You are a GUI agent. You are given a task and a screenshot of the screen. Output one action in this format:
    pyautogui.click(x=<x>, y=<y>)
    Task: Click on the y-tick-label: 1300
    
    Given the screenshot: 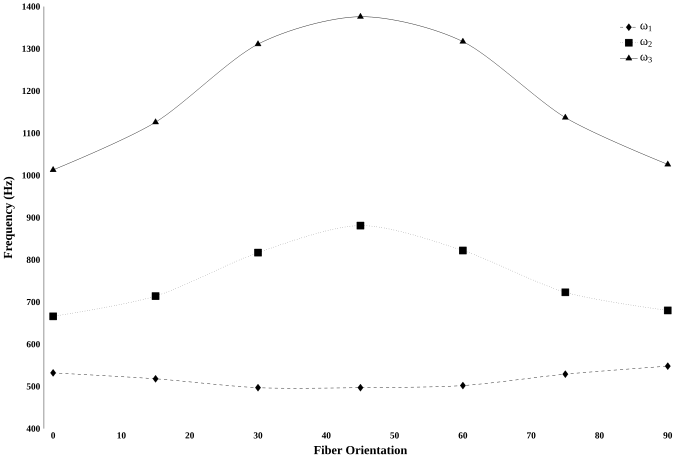 What is the action you would take?
    pyautogui.click(x=31, y=49)
    